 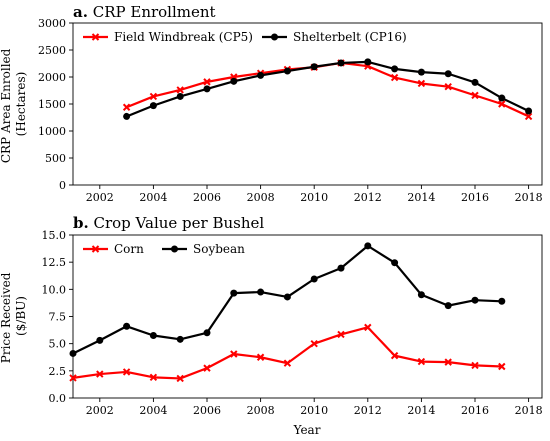 I want to click on panel-a-xtick-label: 2004, so click(x=153, y=197).